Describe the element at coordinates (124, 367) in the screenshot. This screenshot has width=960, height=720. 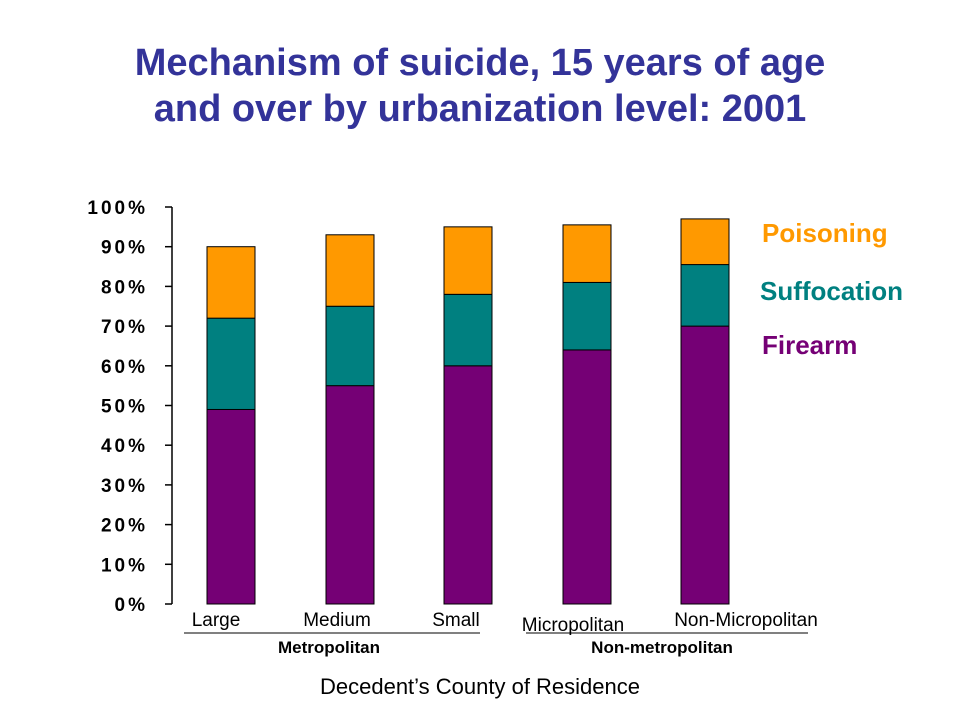
I see `y-tick-label: 60%` at that location.